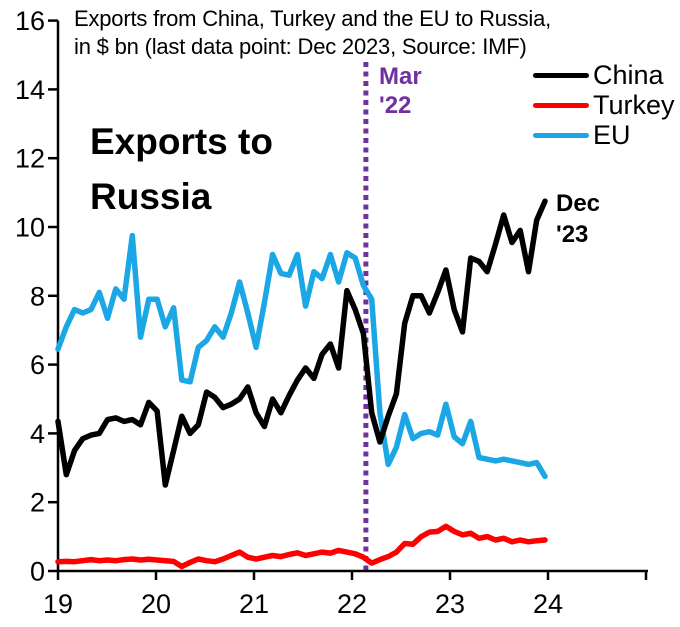 Image resolution: width=680 pixels, height=627 pixels. What do you see at coordinates (400, 76) in the screenshot?
I see `event-label-line1: Mar` at bounding box center [400, 76].